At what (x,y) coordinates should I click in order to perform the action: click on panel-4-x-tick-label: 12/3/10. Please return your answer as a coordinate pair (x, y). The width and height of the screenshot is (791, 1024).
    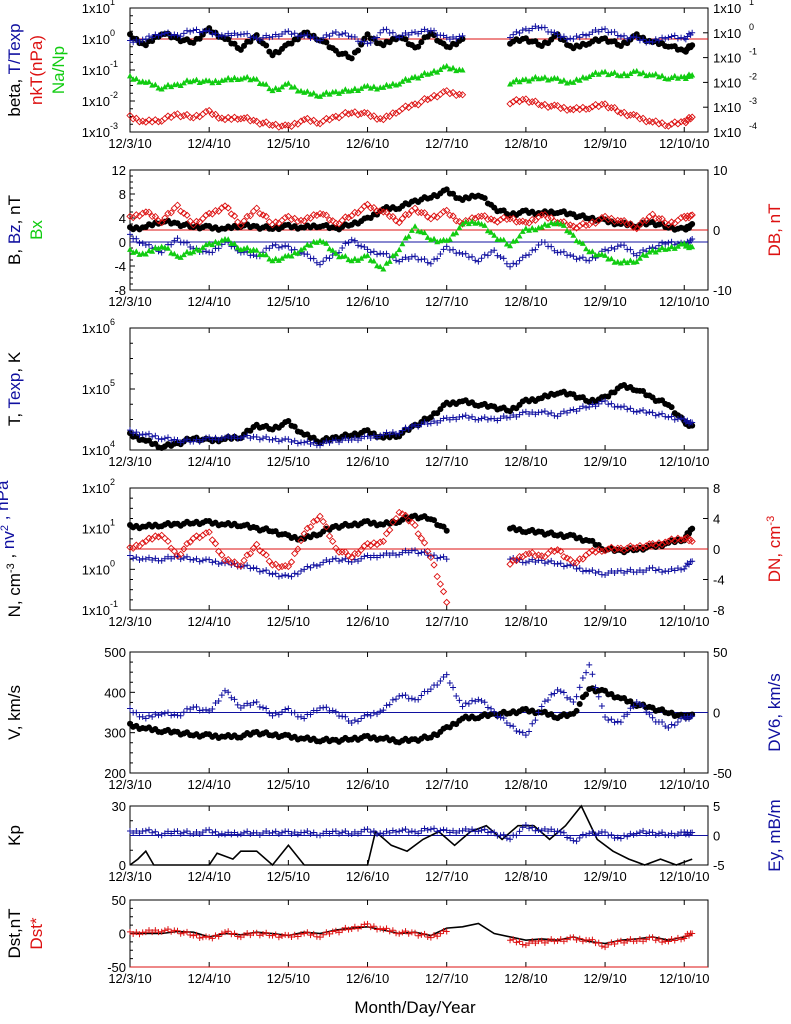
    Looking at the image, I should click on (129, 621).